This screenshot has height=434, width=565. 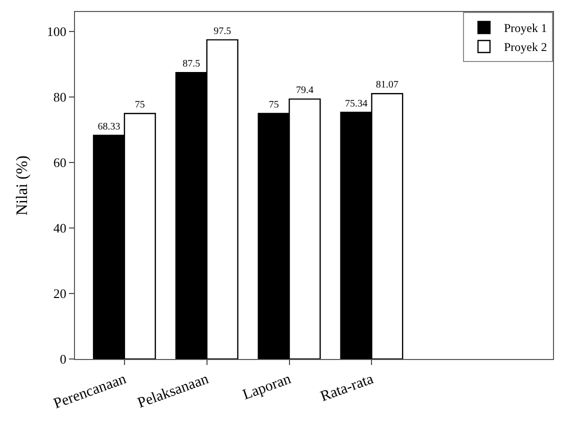 I want to click on data-label: 68.33, so click(x=109, y=126).